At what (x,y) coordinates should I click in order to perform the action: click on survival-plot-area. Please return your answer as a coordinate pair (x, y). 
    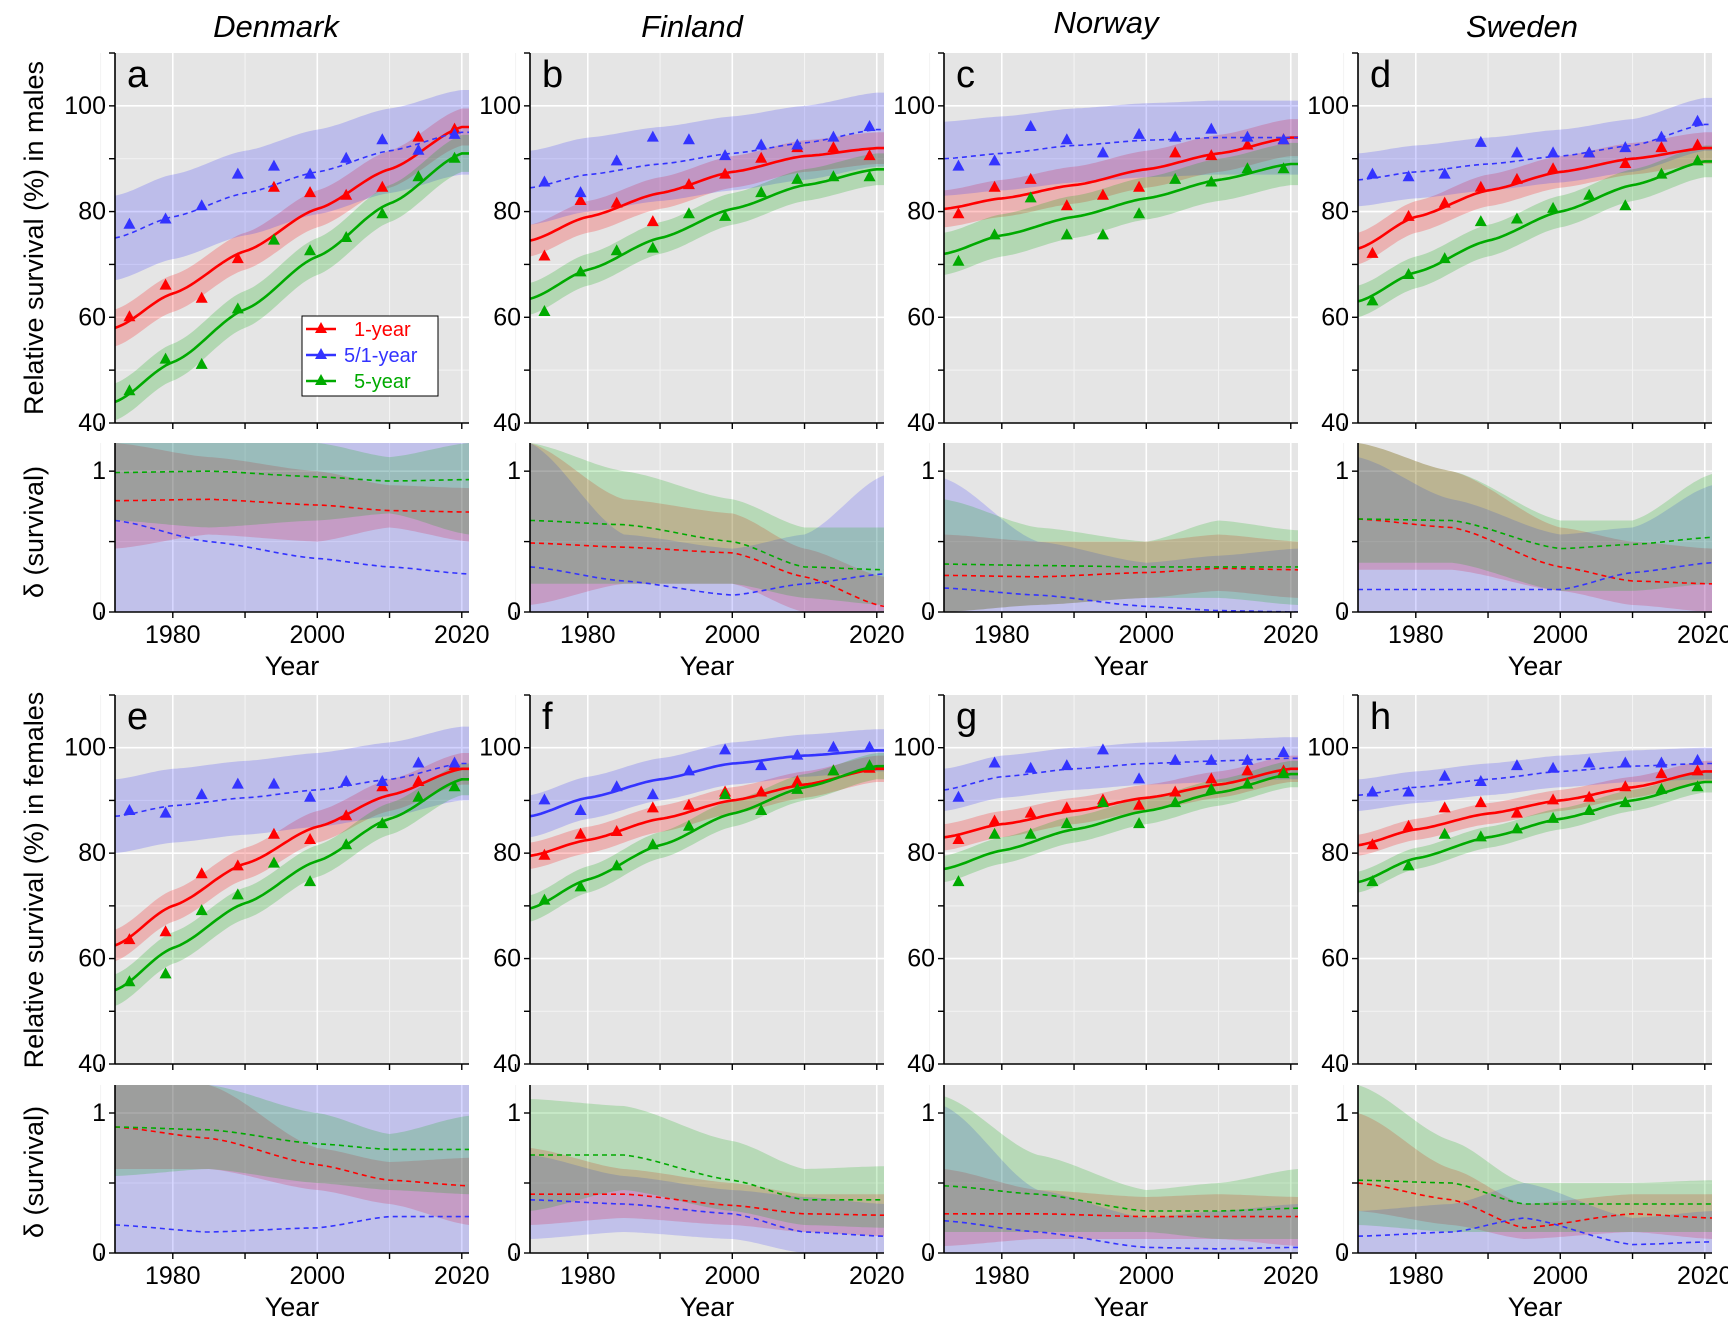
    Looking at the image, I should click on (1535, 879).